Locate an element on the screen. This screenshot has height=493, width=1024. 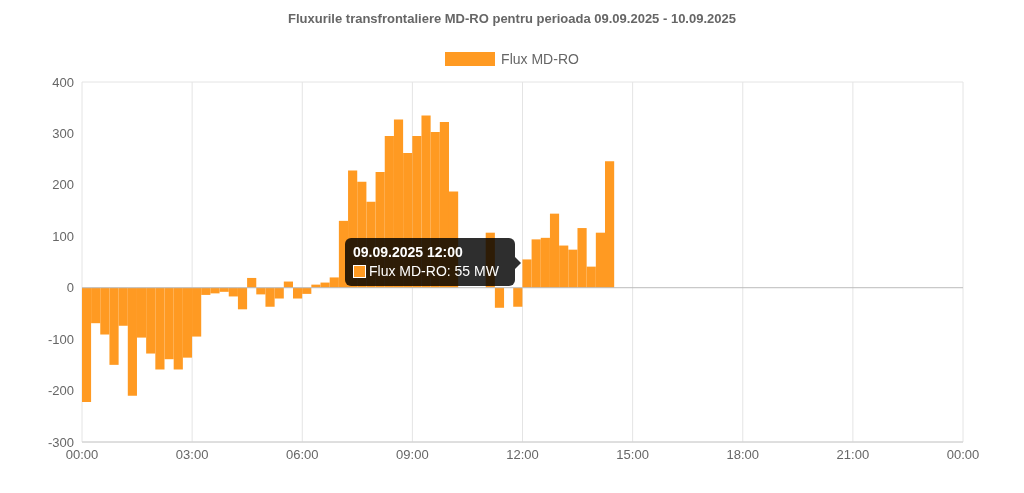
chart-title: Fluxurile transfrontaliere MD-RO pentru perioada 09.09.2025 - 10.09.2025 is located at coordinates (512, 19).